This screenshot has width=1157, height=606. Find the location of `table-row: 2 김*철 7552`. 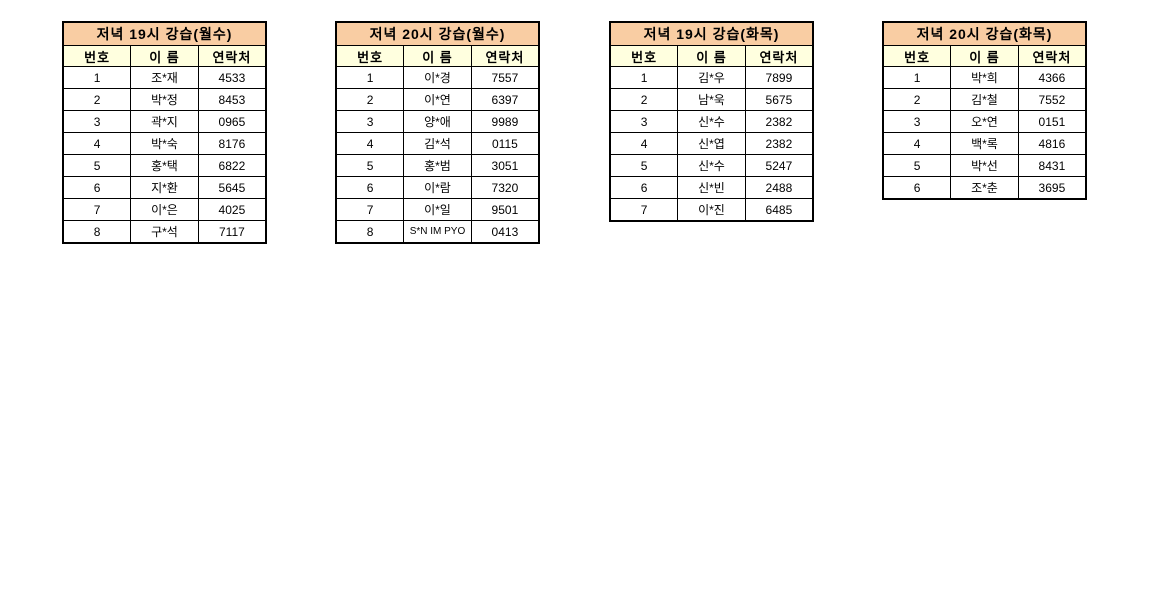

table-row: 2 김*철 7552 is located at coordinates (984, 99).